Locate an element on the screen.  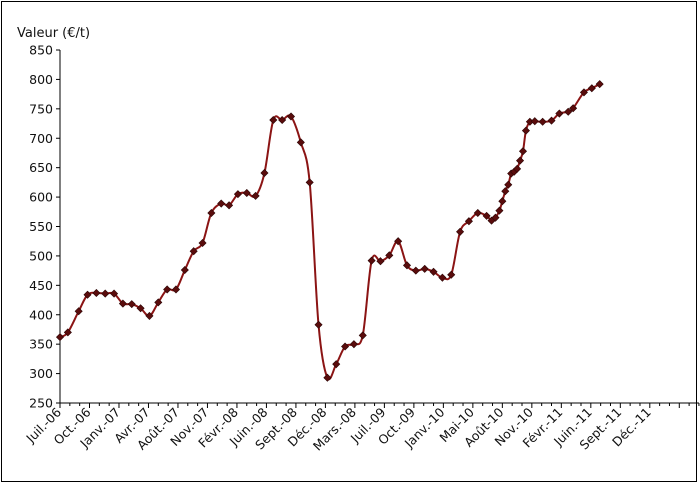
y-tick-label: 350 is located at coordinates (41, 344).